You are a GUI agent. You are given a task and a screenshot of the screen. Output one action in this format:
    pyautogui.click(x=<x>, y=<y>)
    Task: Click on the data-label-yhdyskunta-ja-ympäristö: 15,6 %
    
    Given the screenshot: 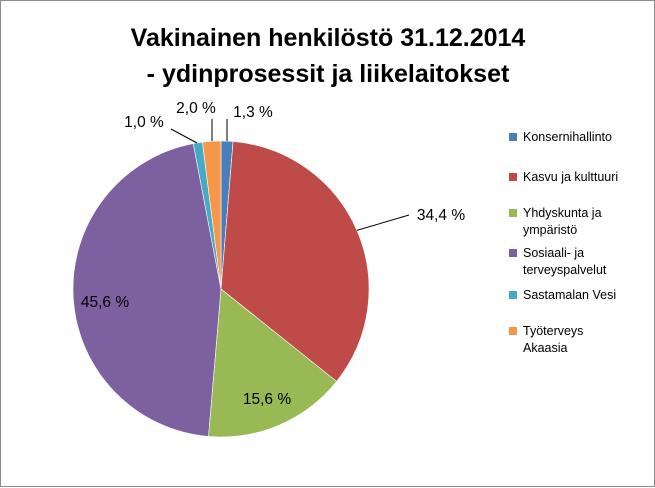 What is the action you would take?
    pyautogui.click(x=267, y=399)
    